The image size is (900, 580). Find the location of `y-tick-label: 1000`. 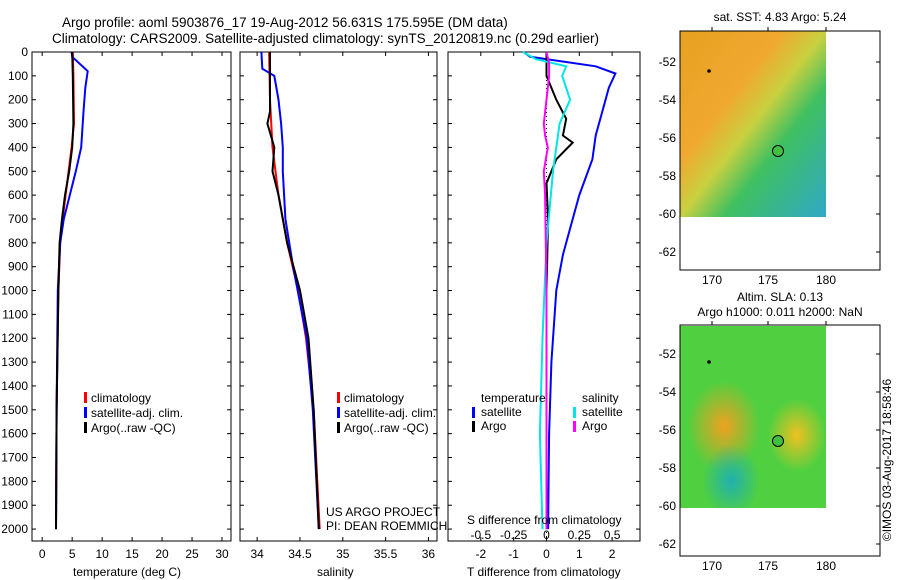

y-tick-label: 1000 is located at coordinates (14, 291).